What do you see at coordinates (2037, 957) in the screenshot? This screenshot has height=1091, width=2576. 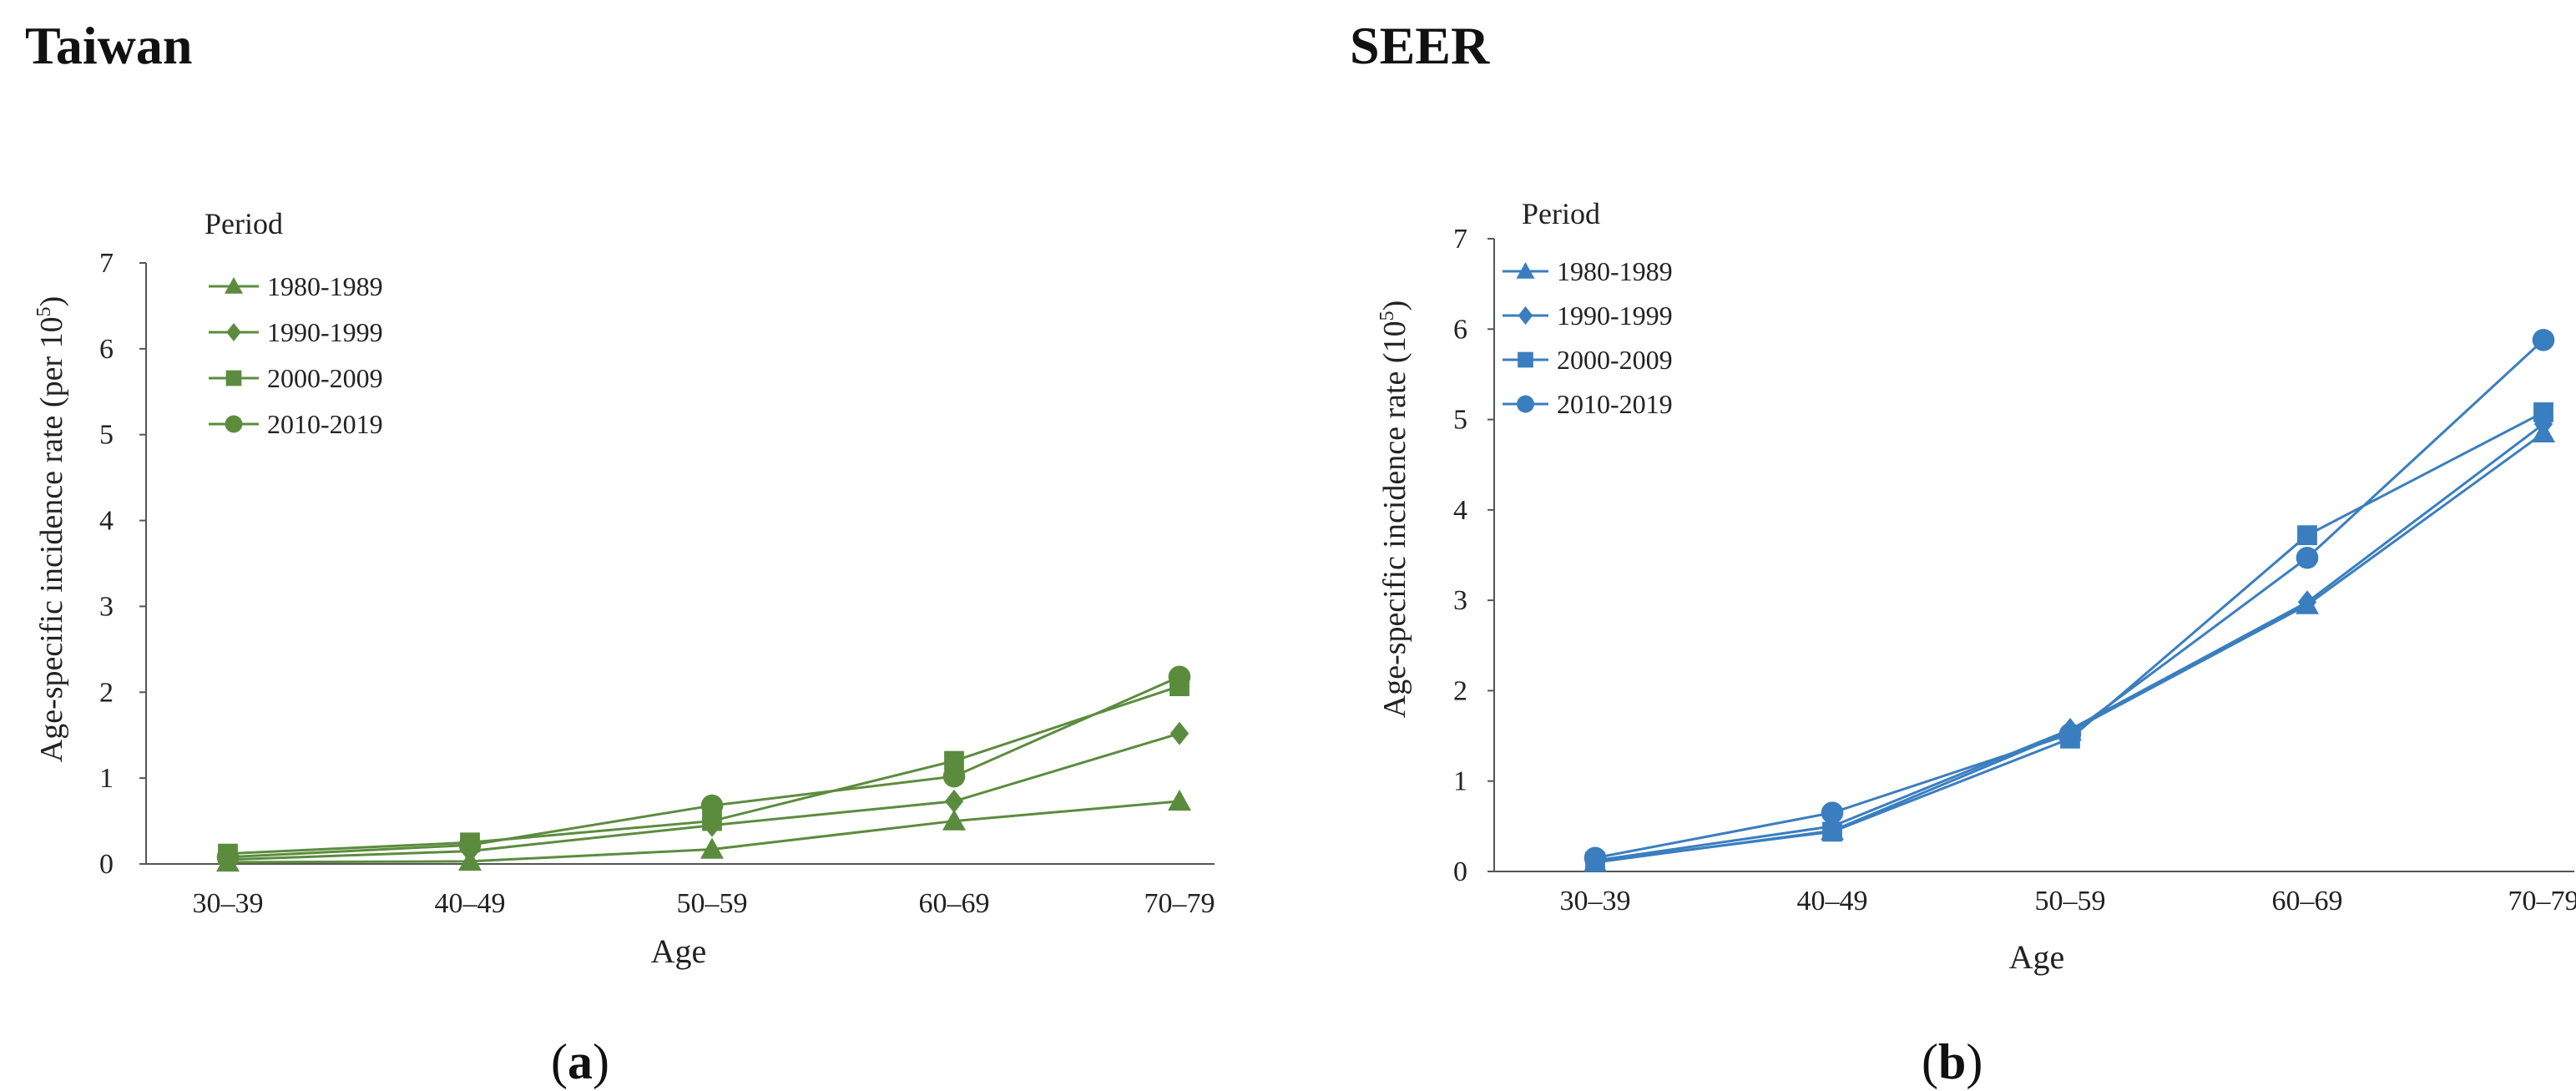 I see `seer-x-axis-label: Age` at bounding box center [2037, 957].